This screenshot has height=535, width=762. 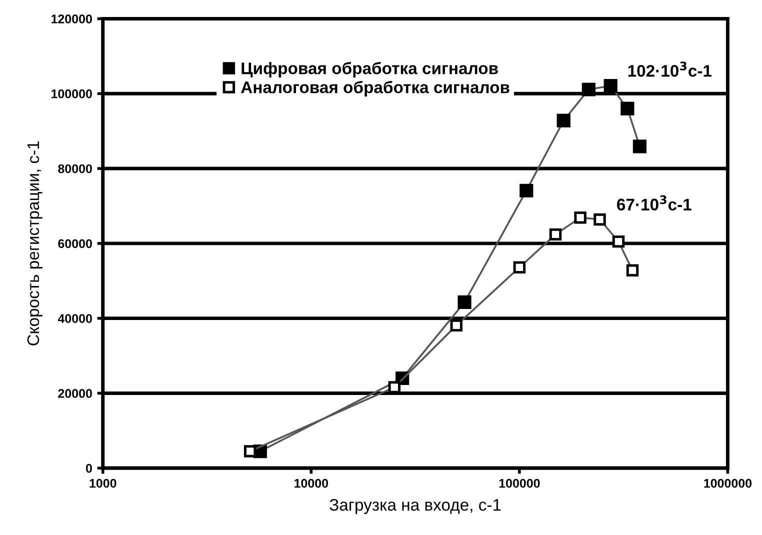 I want to click on annotation: 102·10$^{3}$с-1, so click(x=670, y=69).